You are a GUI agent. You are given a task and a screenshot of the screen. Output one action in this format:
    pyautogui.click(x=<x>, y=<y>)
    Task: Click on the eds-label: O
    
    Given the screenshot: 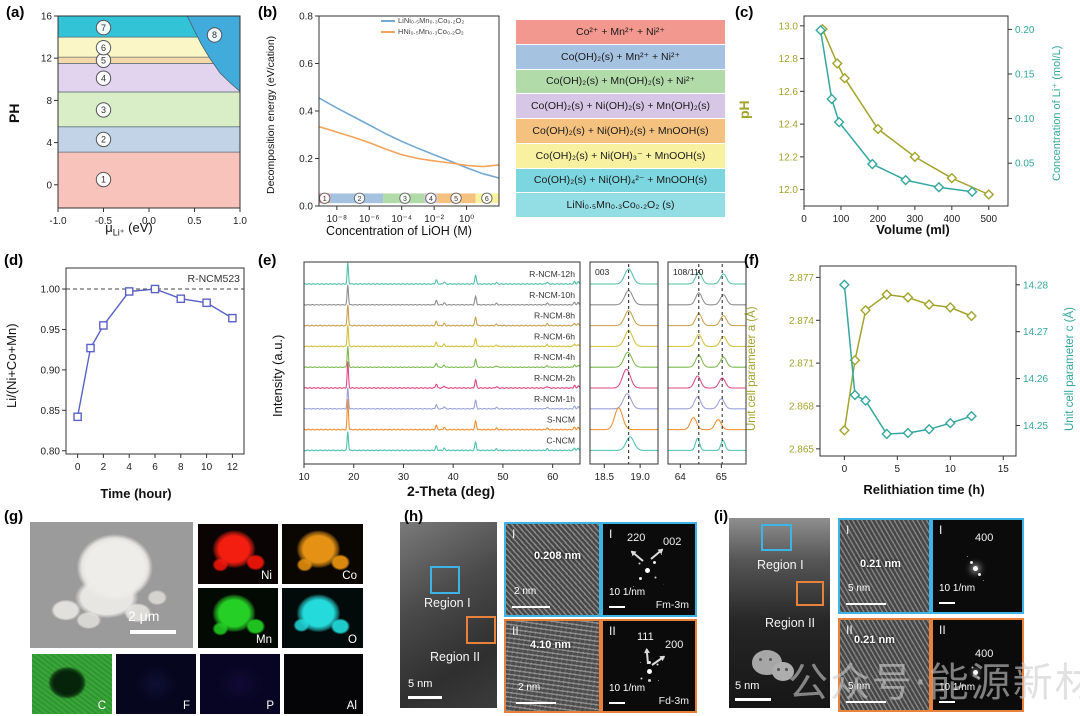 What is the action you would take?
    pyautogui.click(x=352, y=640)
    